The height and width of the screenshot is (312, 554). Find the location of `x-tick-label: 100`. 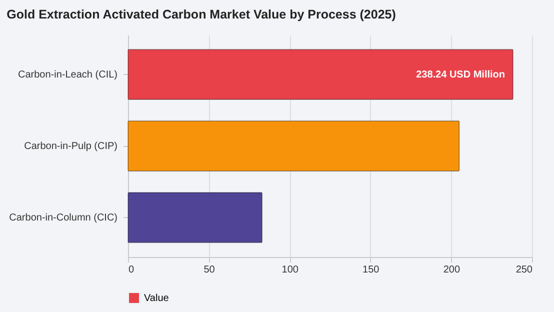

x-tick-label: 100 is located at coordinates (290, 270).